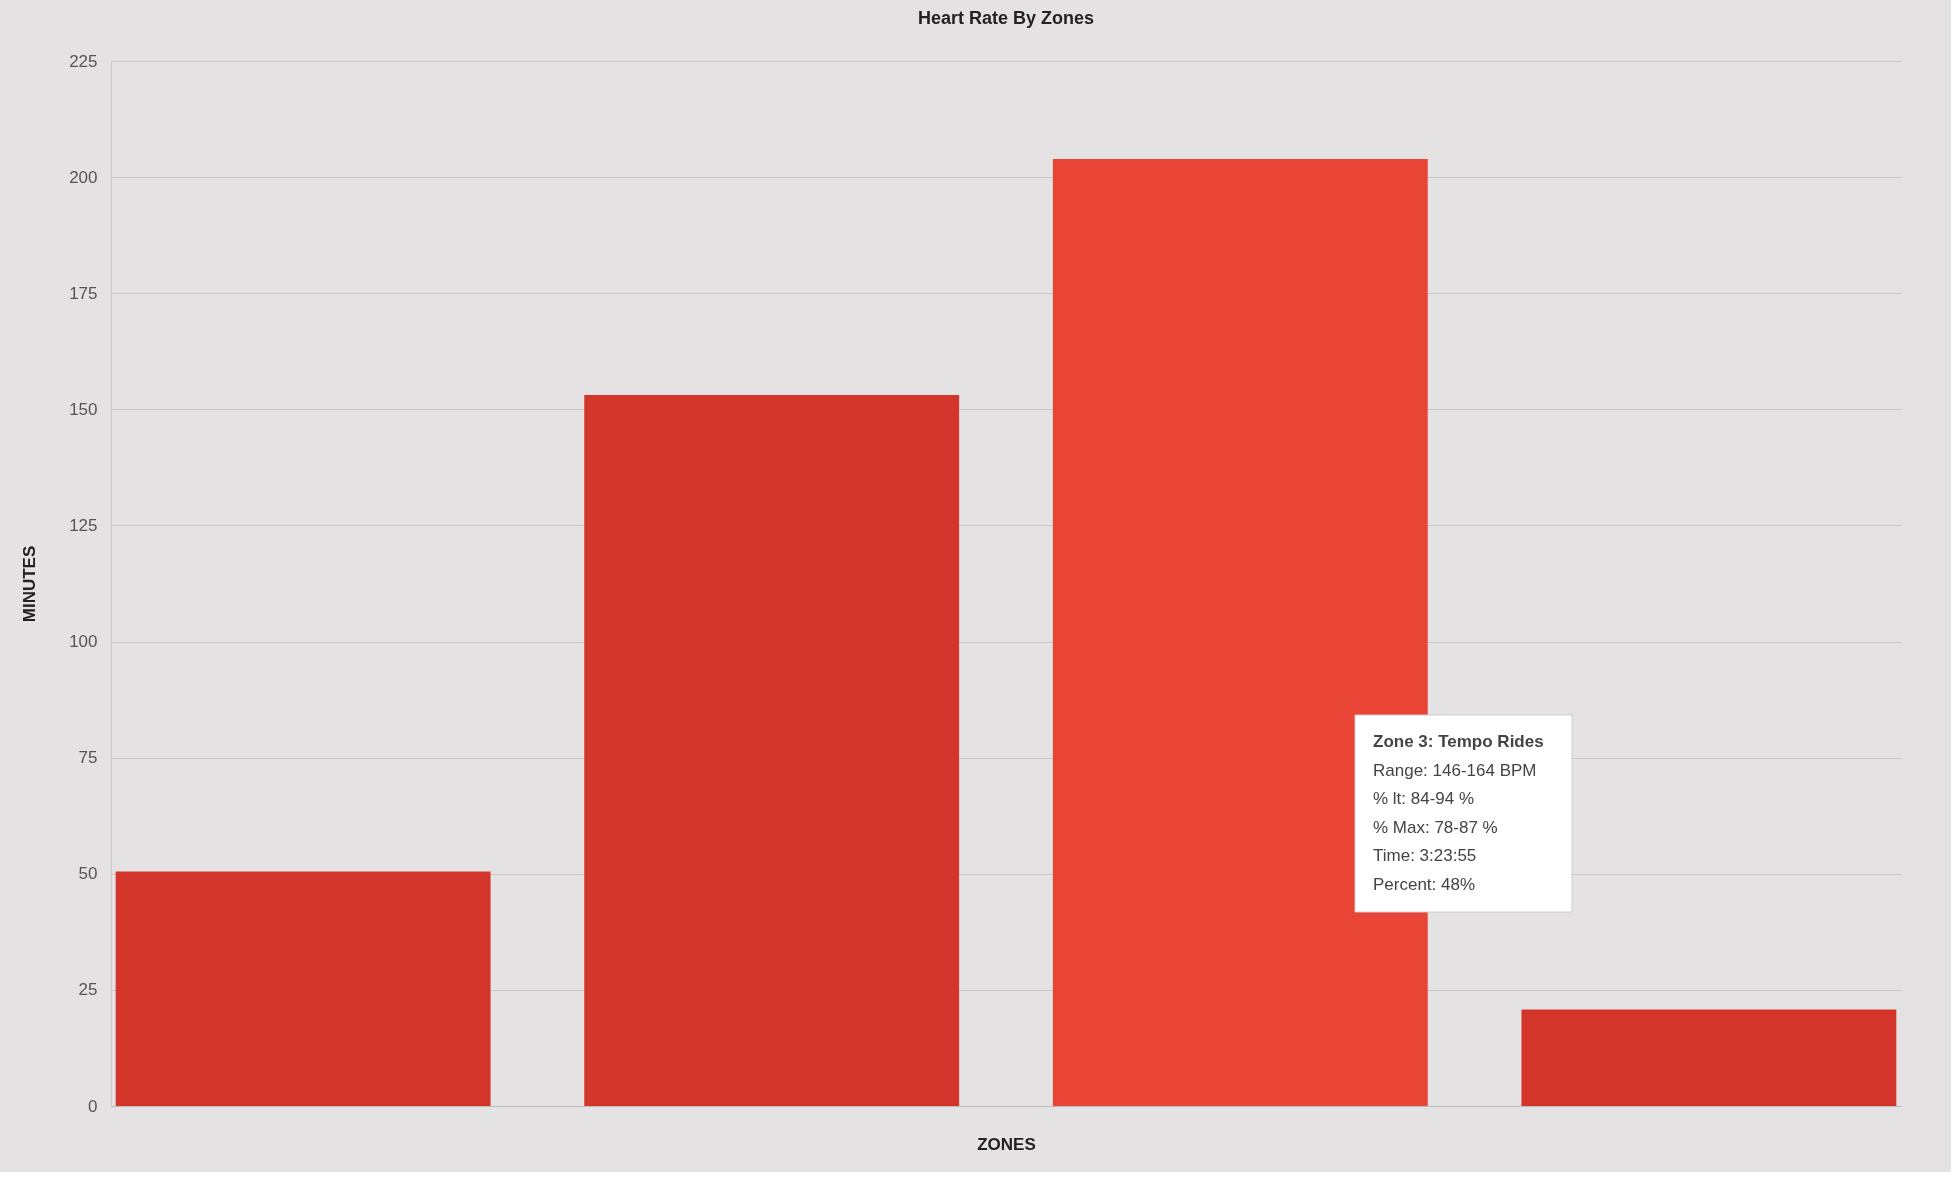 The image size is (1954, 1188). What do you see at coordinates (1435, 827) in the screenshot?
I see `annotation: % Max: 78-87 %` at bounding box center [1435, 827].